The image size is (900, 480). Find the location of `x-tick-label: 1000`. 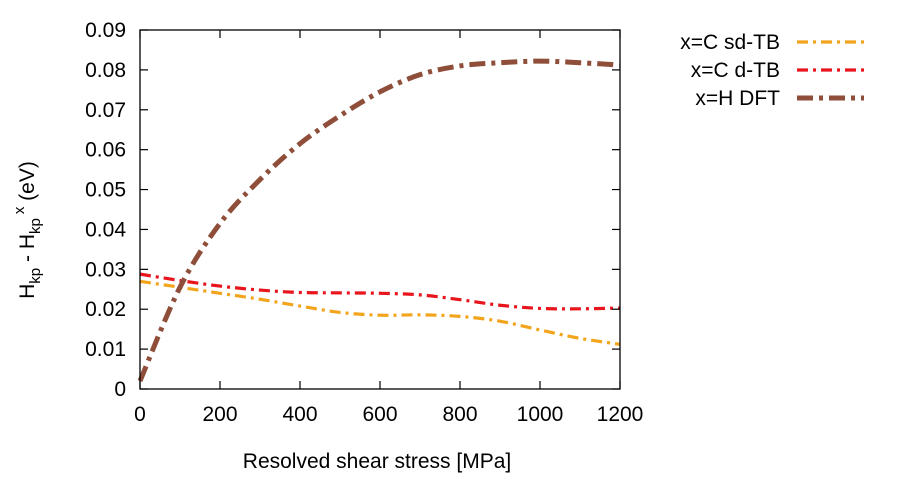

x-tick-label: 1000 is located at coordinates (540, 414).